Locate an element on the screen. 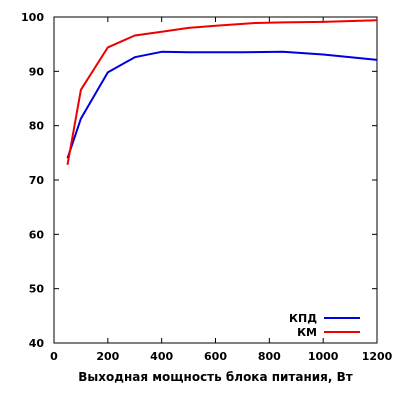 The height and width of the screenshot is (400, 400). y-tick-label: 60 is located at coordinates (37, 234).